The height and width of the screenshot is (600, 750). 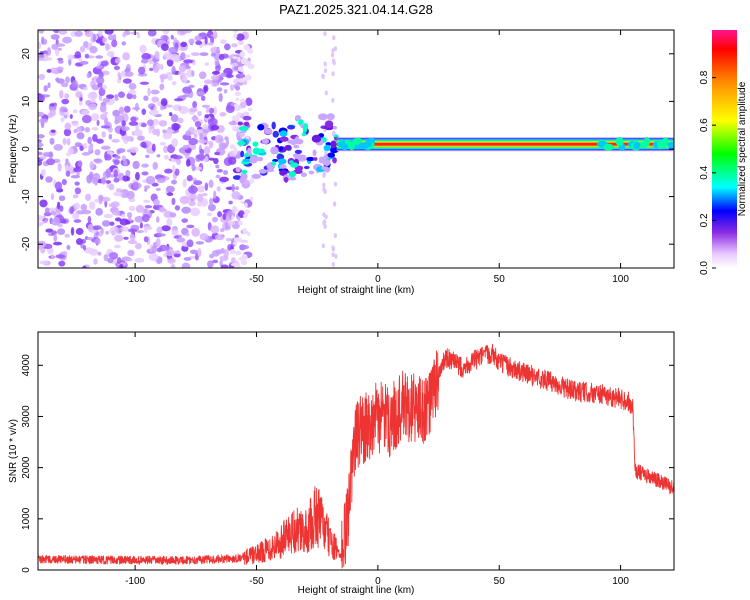 What do you see at coordinates (356, 590) in the screenshot?
I see `snr-x-label: Height of straight line (km)` at bounding box center [356, 590].